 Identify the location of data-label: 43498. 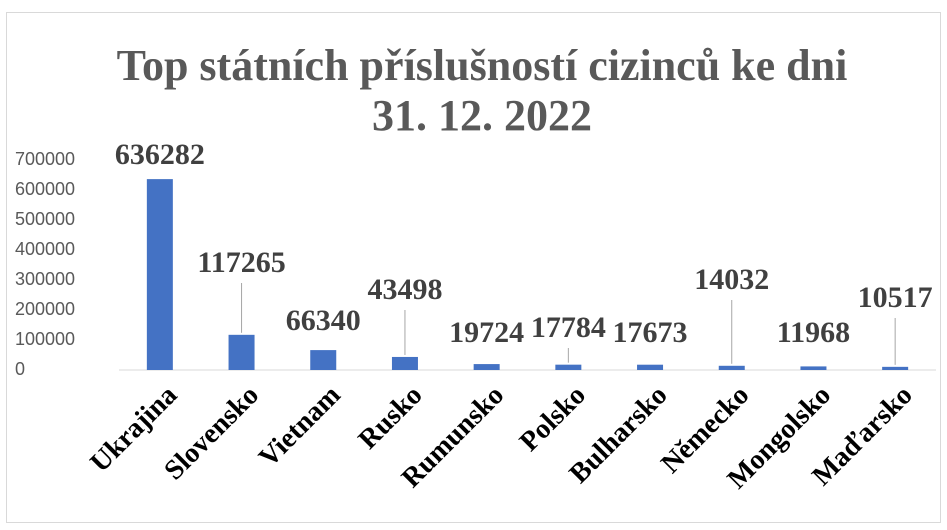
(404, 289).